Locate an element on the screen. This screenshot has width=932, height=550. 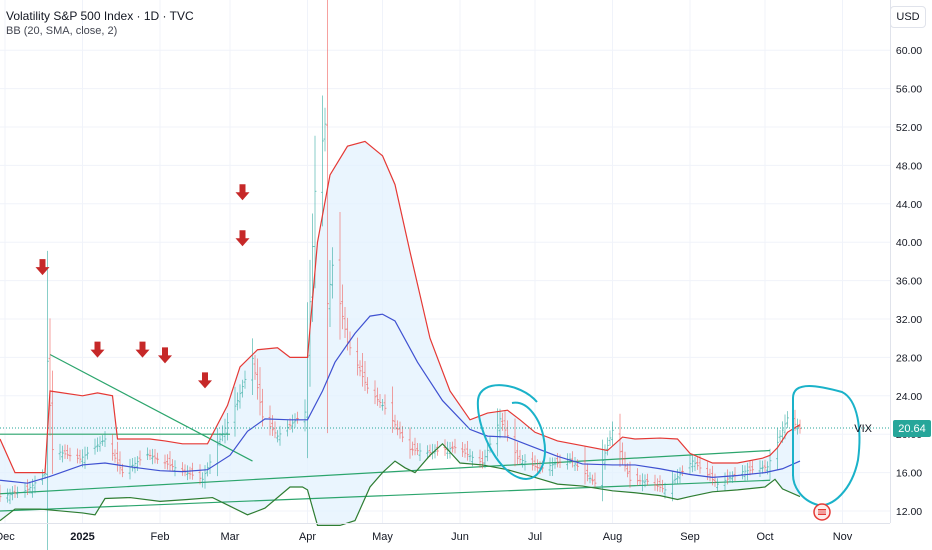
time-tick-label: Oct is located at coordinates (764, 537).